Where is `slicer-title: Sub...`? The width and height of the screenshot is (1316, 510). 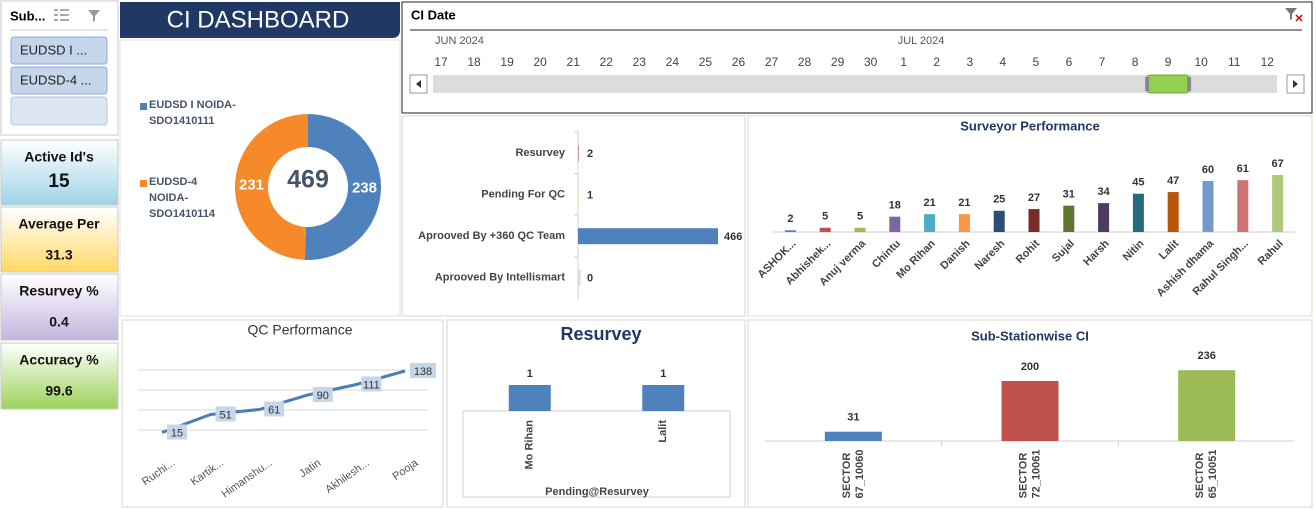
slicer-title: Sub... is located at coordinates (27, 15).